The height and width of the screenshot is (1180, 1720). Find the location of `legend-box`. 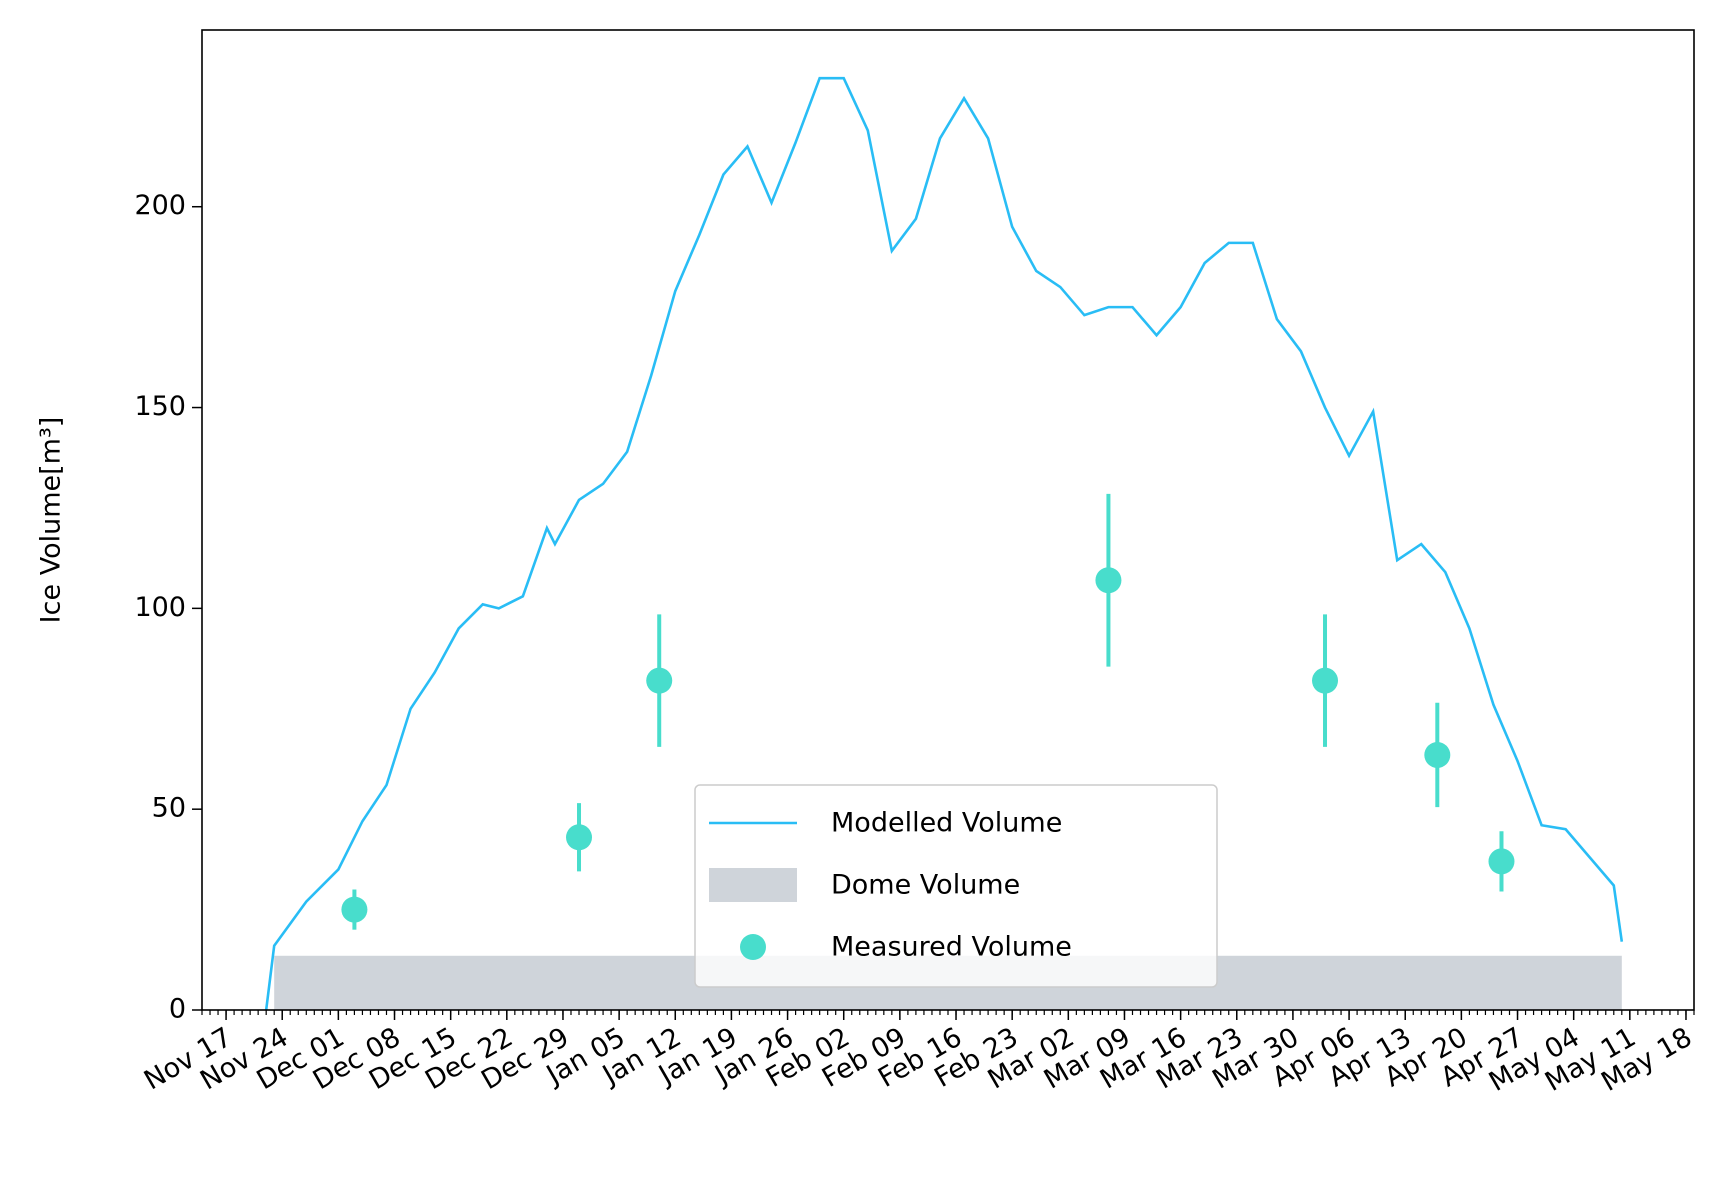

legend-box is located at coordinates (956, 886).